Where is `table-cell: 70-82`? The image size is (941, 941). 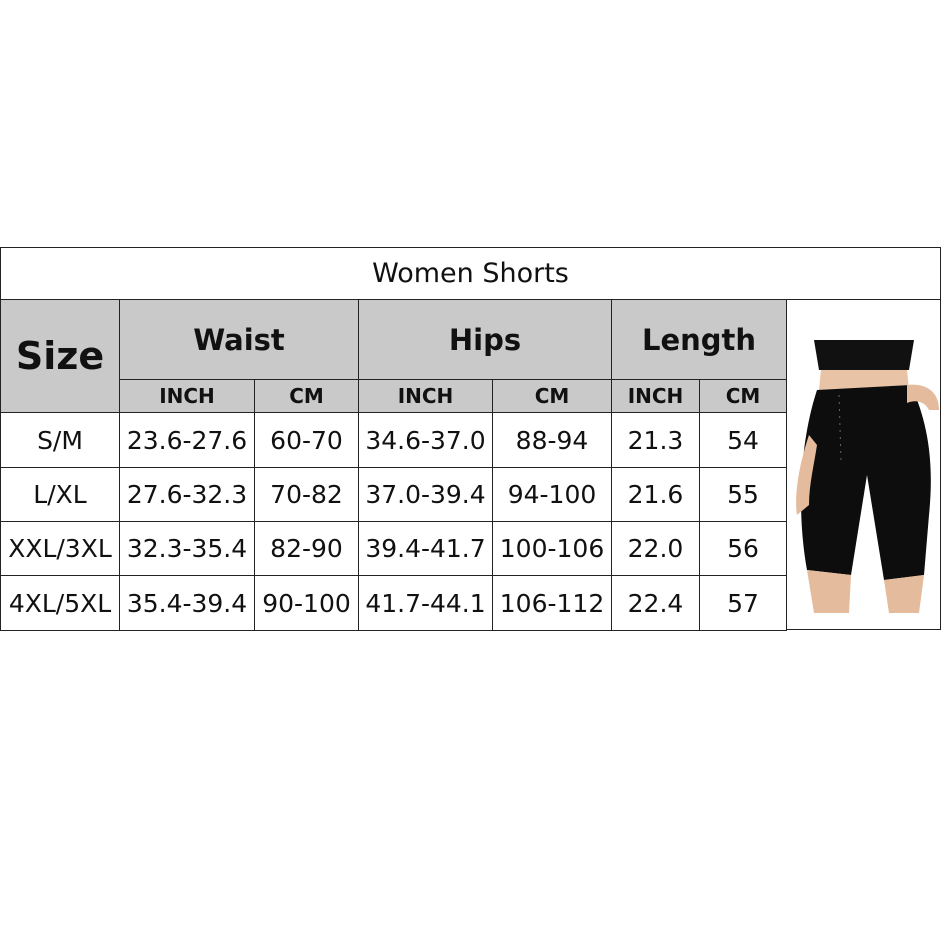
table-cell: 70-82 is located at coordinates (306, 494).